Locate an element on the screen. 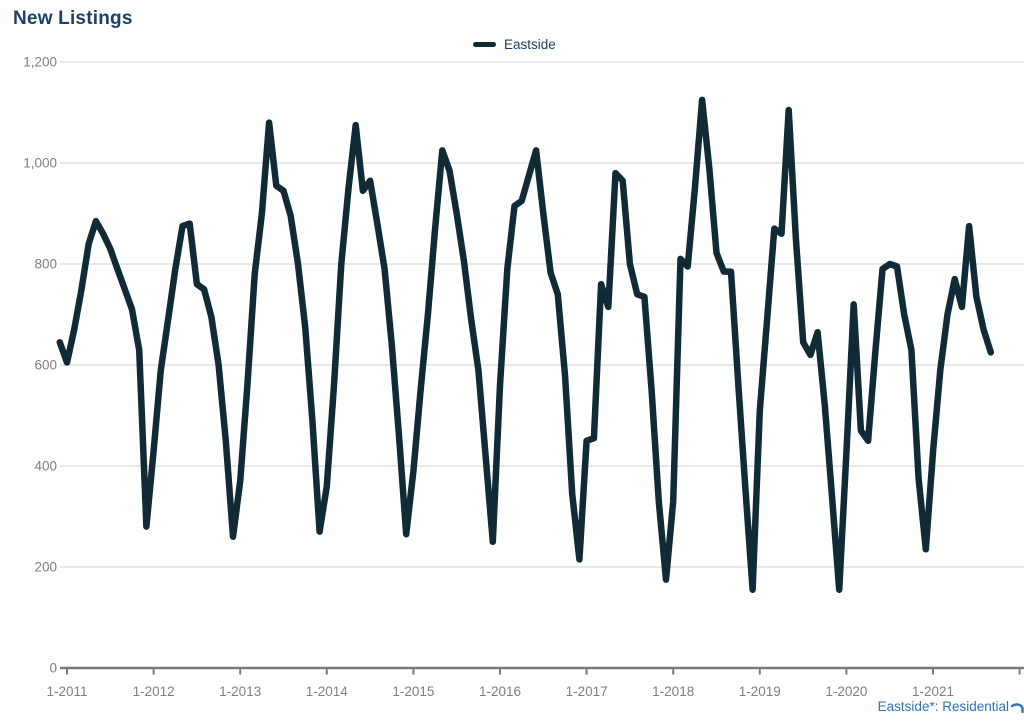 The image size is (1024, 723). y-tick-label: 200 is located at coordinates (45, 567).